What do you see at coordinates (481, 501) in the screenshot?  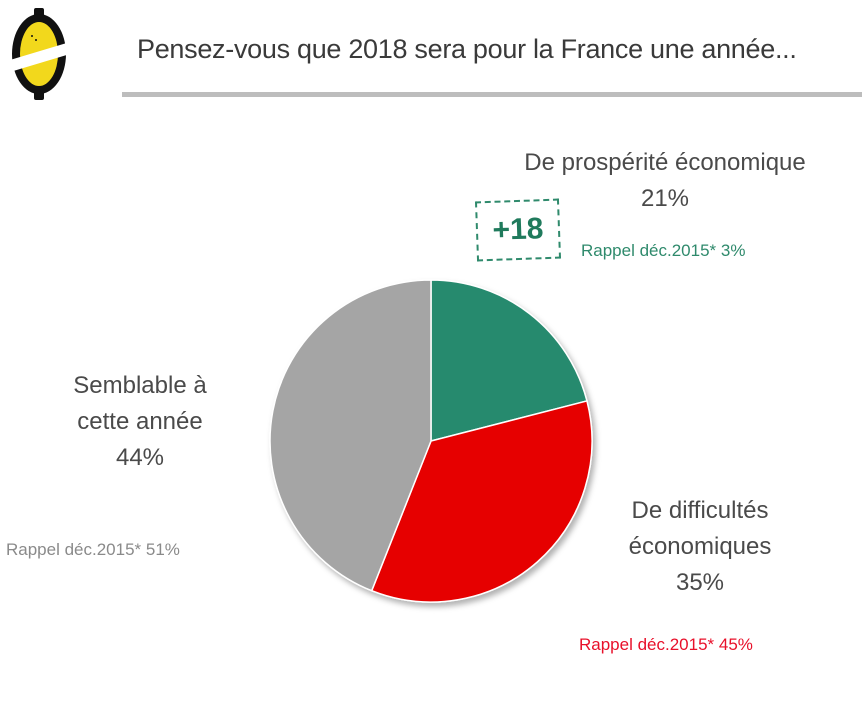 I see `pie-slice-difficulties` at bounding box center [481, 501].